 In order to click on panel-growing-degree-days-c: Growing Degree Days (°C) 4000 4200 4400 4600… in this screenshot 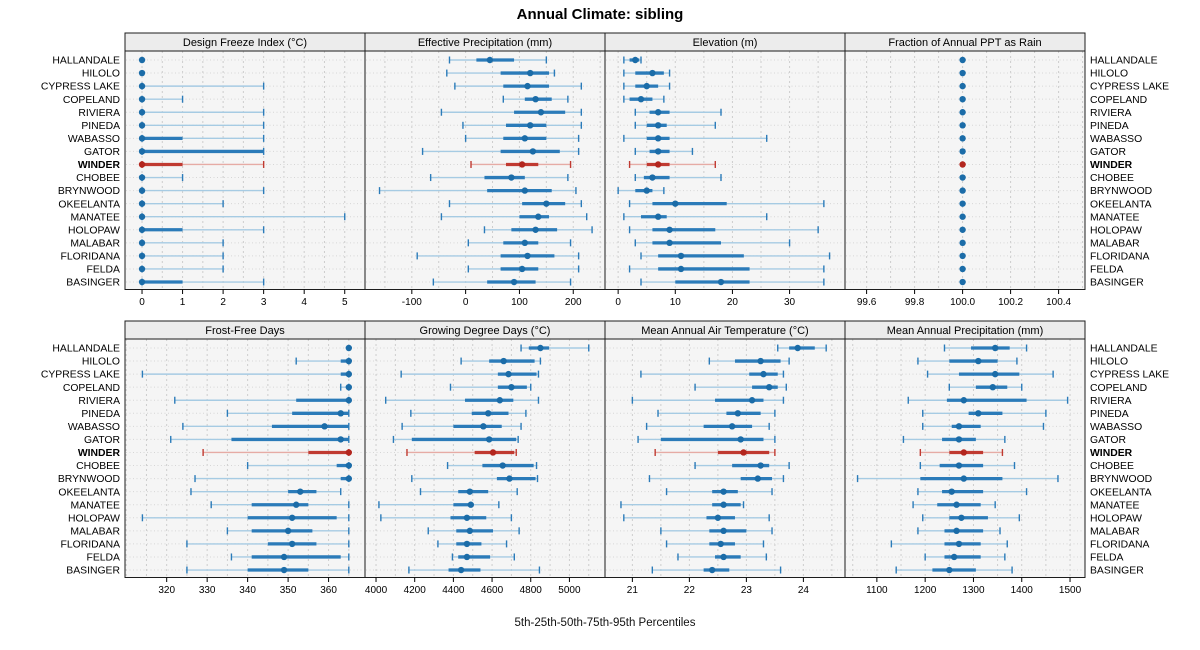, I will do `click(485, 458)`.